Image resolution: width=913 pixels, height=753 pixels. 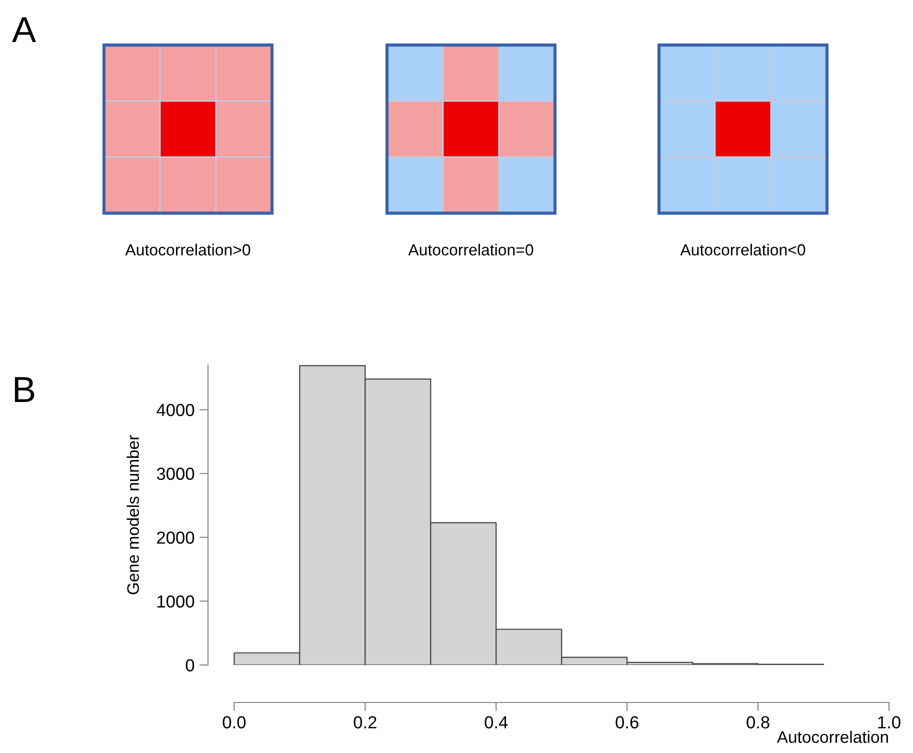 I want to click on x-tick-label: 0.0, so click(x=234, y=722).